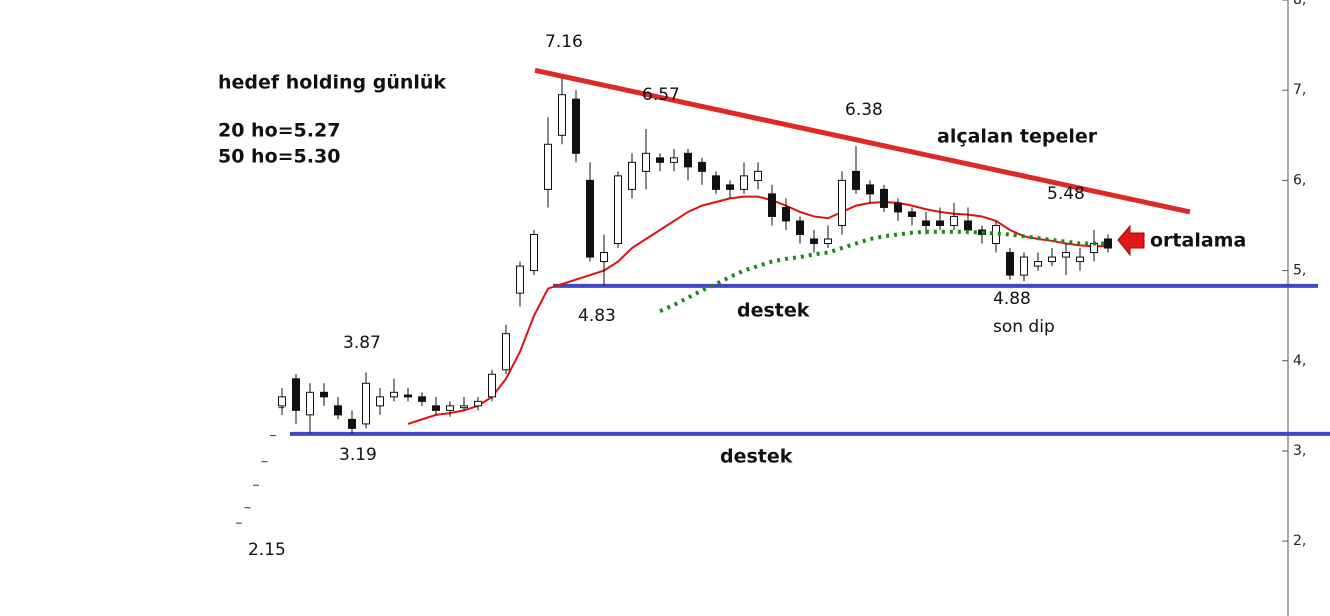  What do you see at coordinates (1012, 299) in the screenshot?
I see `annotation: 4.88` at bounding box center [1012, 299].